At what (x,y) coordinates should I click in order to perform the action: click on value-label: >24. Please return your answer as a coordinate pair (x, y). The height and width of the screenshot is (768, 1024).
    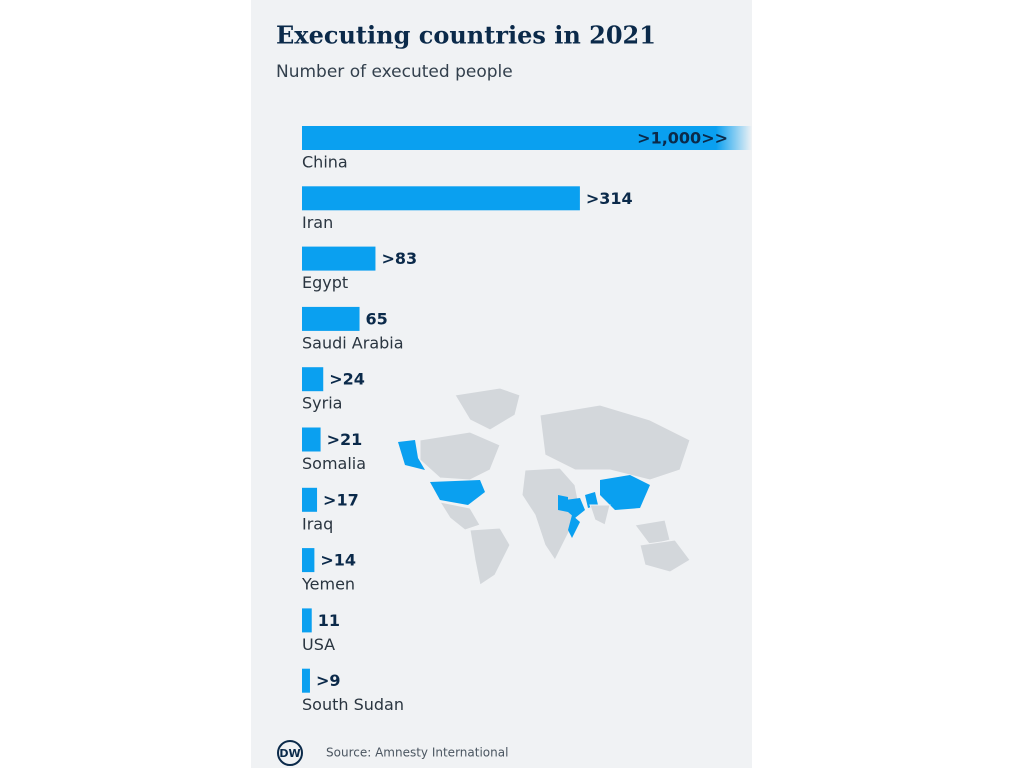
    Looking at the image, I should click on (347, 379).